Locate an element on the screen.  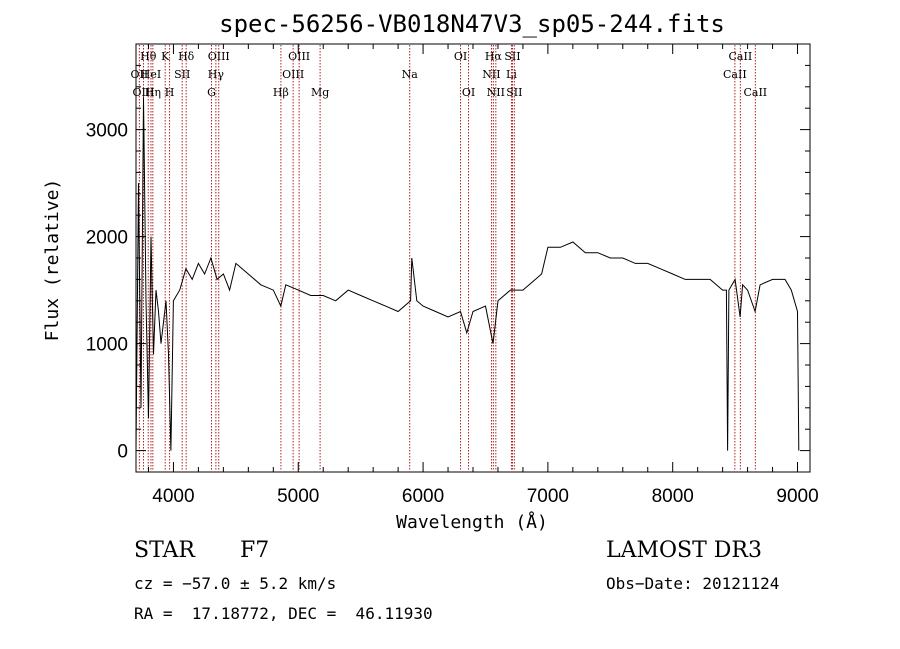
x-axis-label: Wavelength (Å) is located at coordinates (472, 522).